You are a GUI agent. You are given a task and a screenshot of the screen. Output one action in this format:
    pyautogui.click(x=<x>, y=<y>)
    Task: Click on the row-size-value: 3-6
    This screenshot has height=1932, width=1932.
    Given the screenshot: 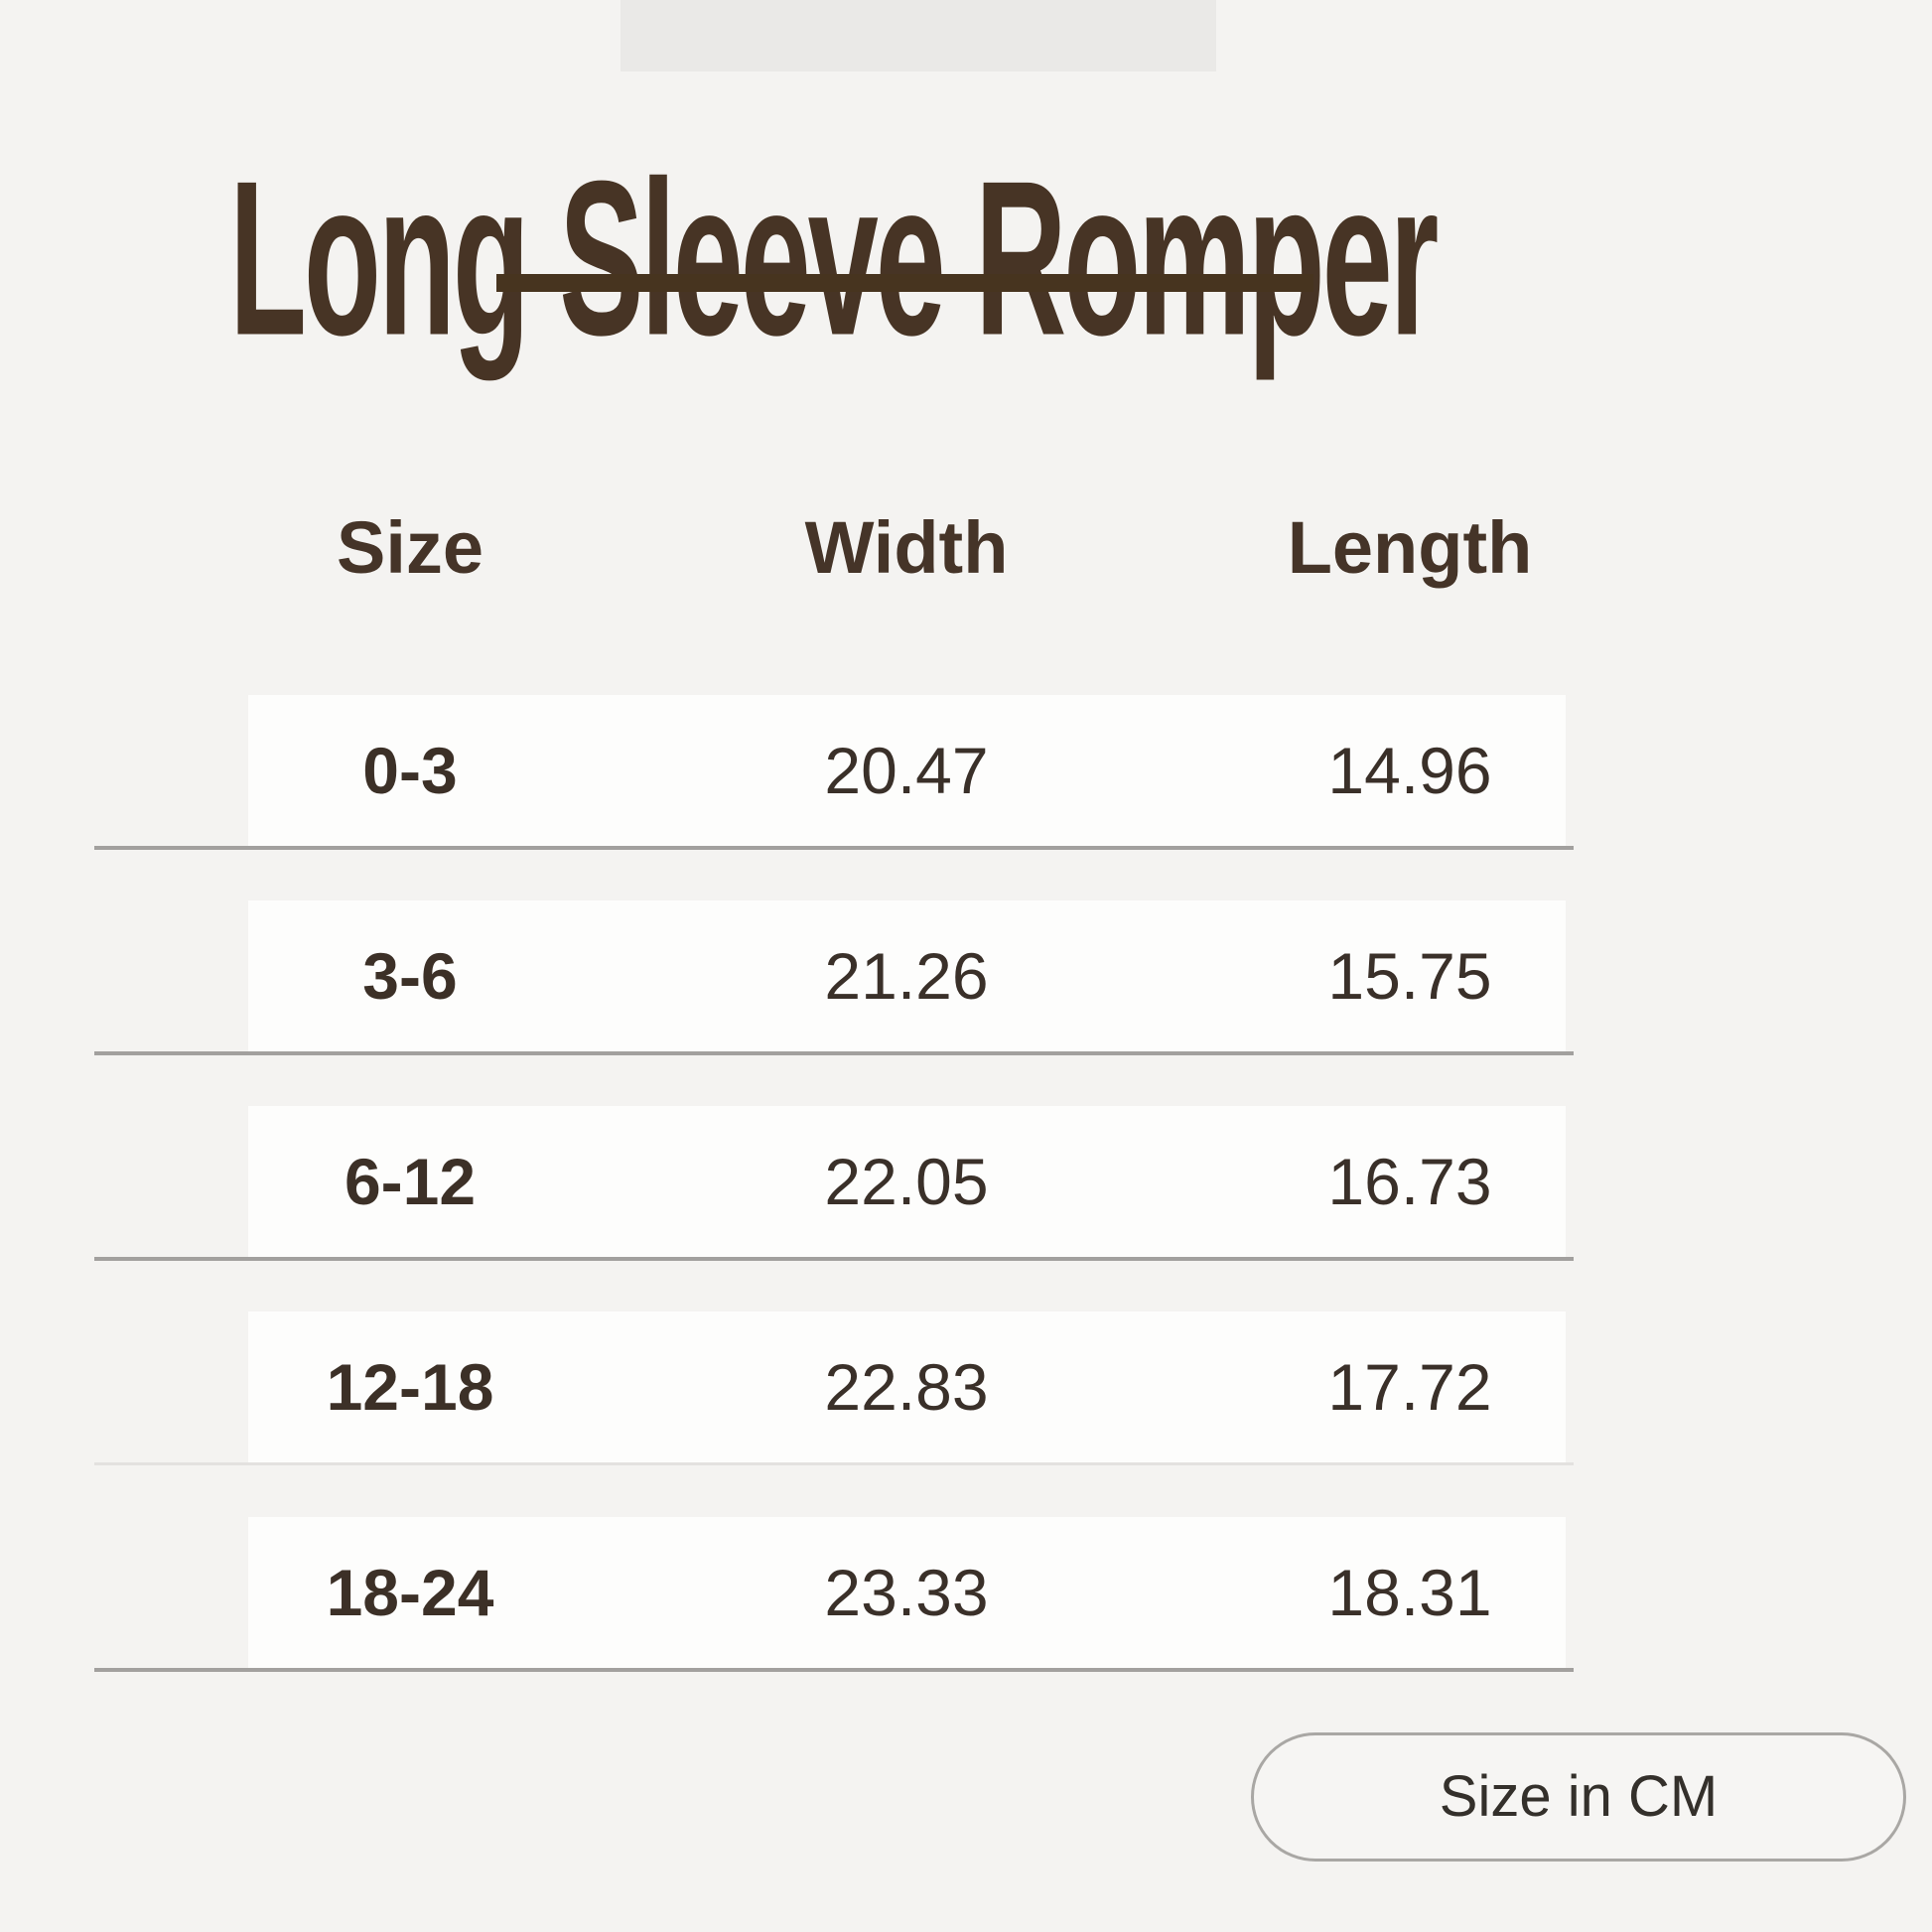 What is the action you would take?
    pyautogui.click(x=410, y=976)
    